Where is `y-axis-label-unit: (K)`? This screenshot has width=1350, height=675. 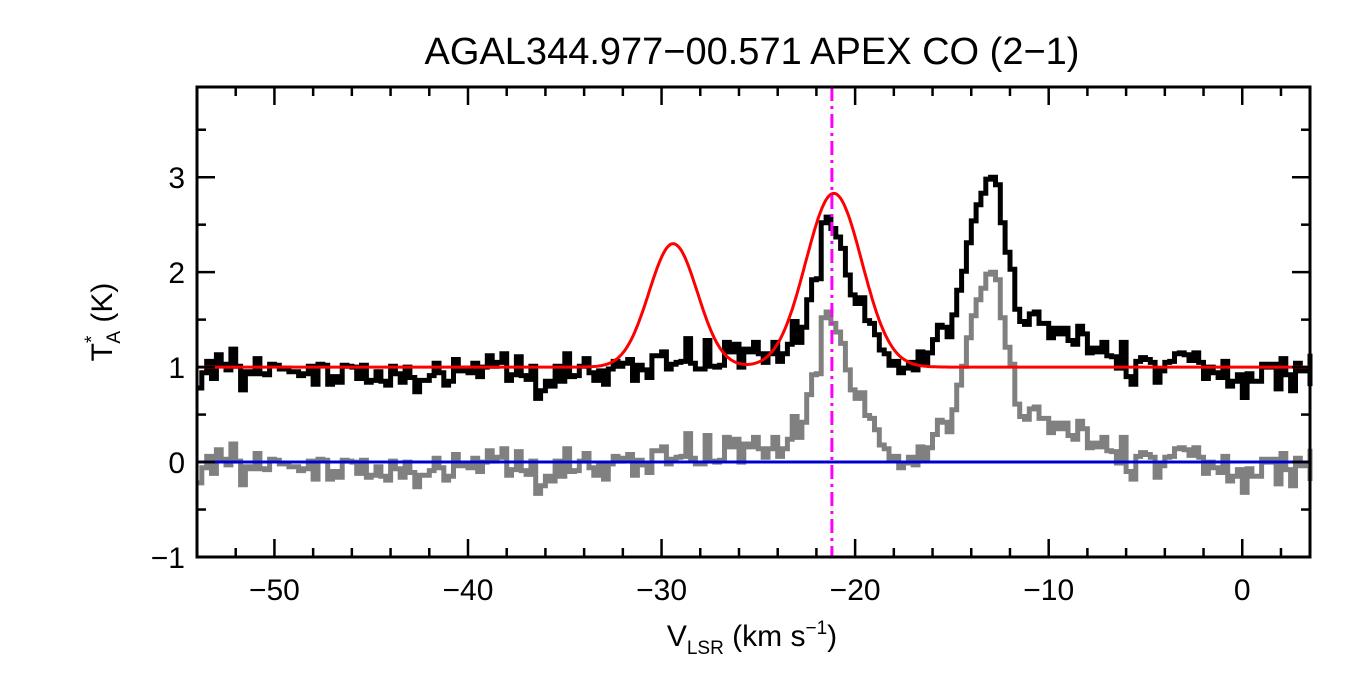 y-axis-label-unit: (K) is located at coordinates (102, 307).